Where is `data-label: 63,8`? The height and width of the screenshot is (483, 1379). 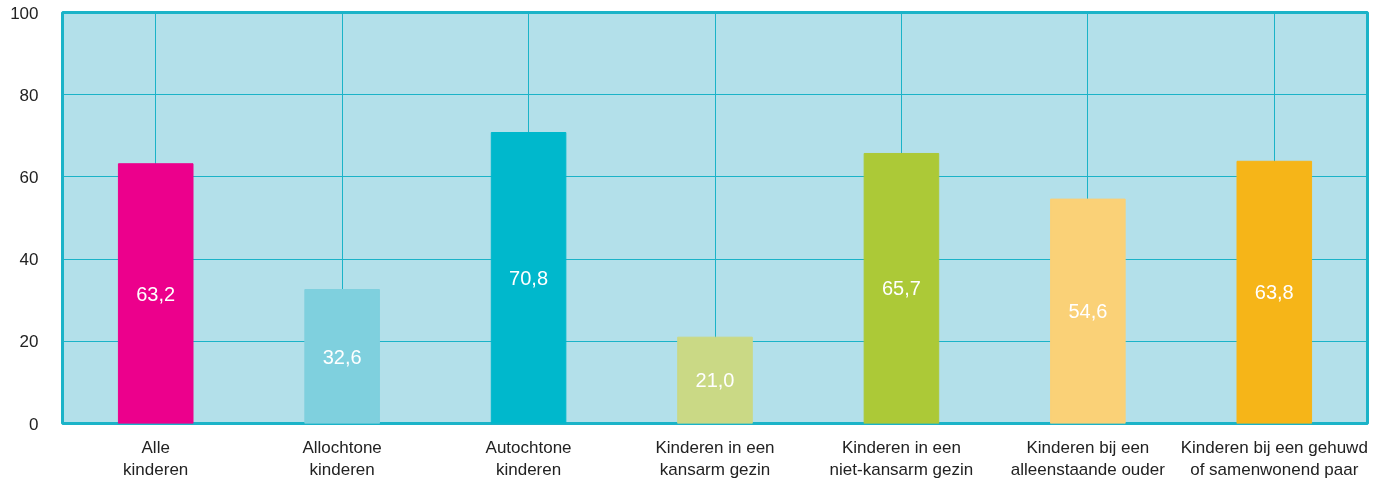 data-label: 63,8 is located at coordinates (1274, 292).